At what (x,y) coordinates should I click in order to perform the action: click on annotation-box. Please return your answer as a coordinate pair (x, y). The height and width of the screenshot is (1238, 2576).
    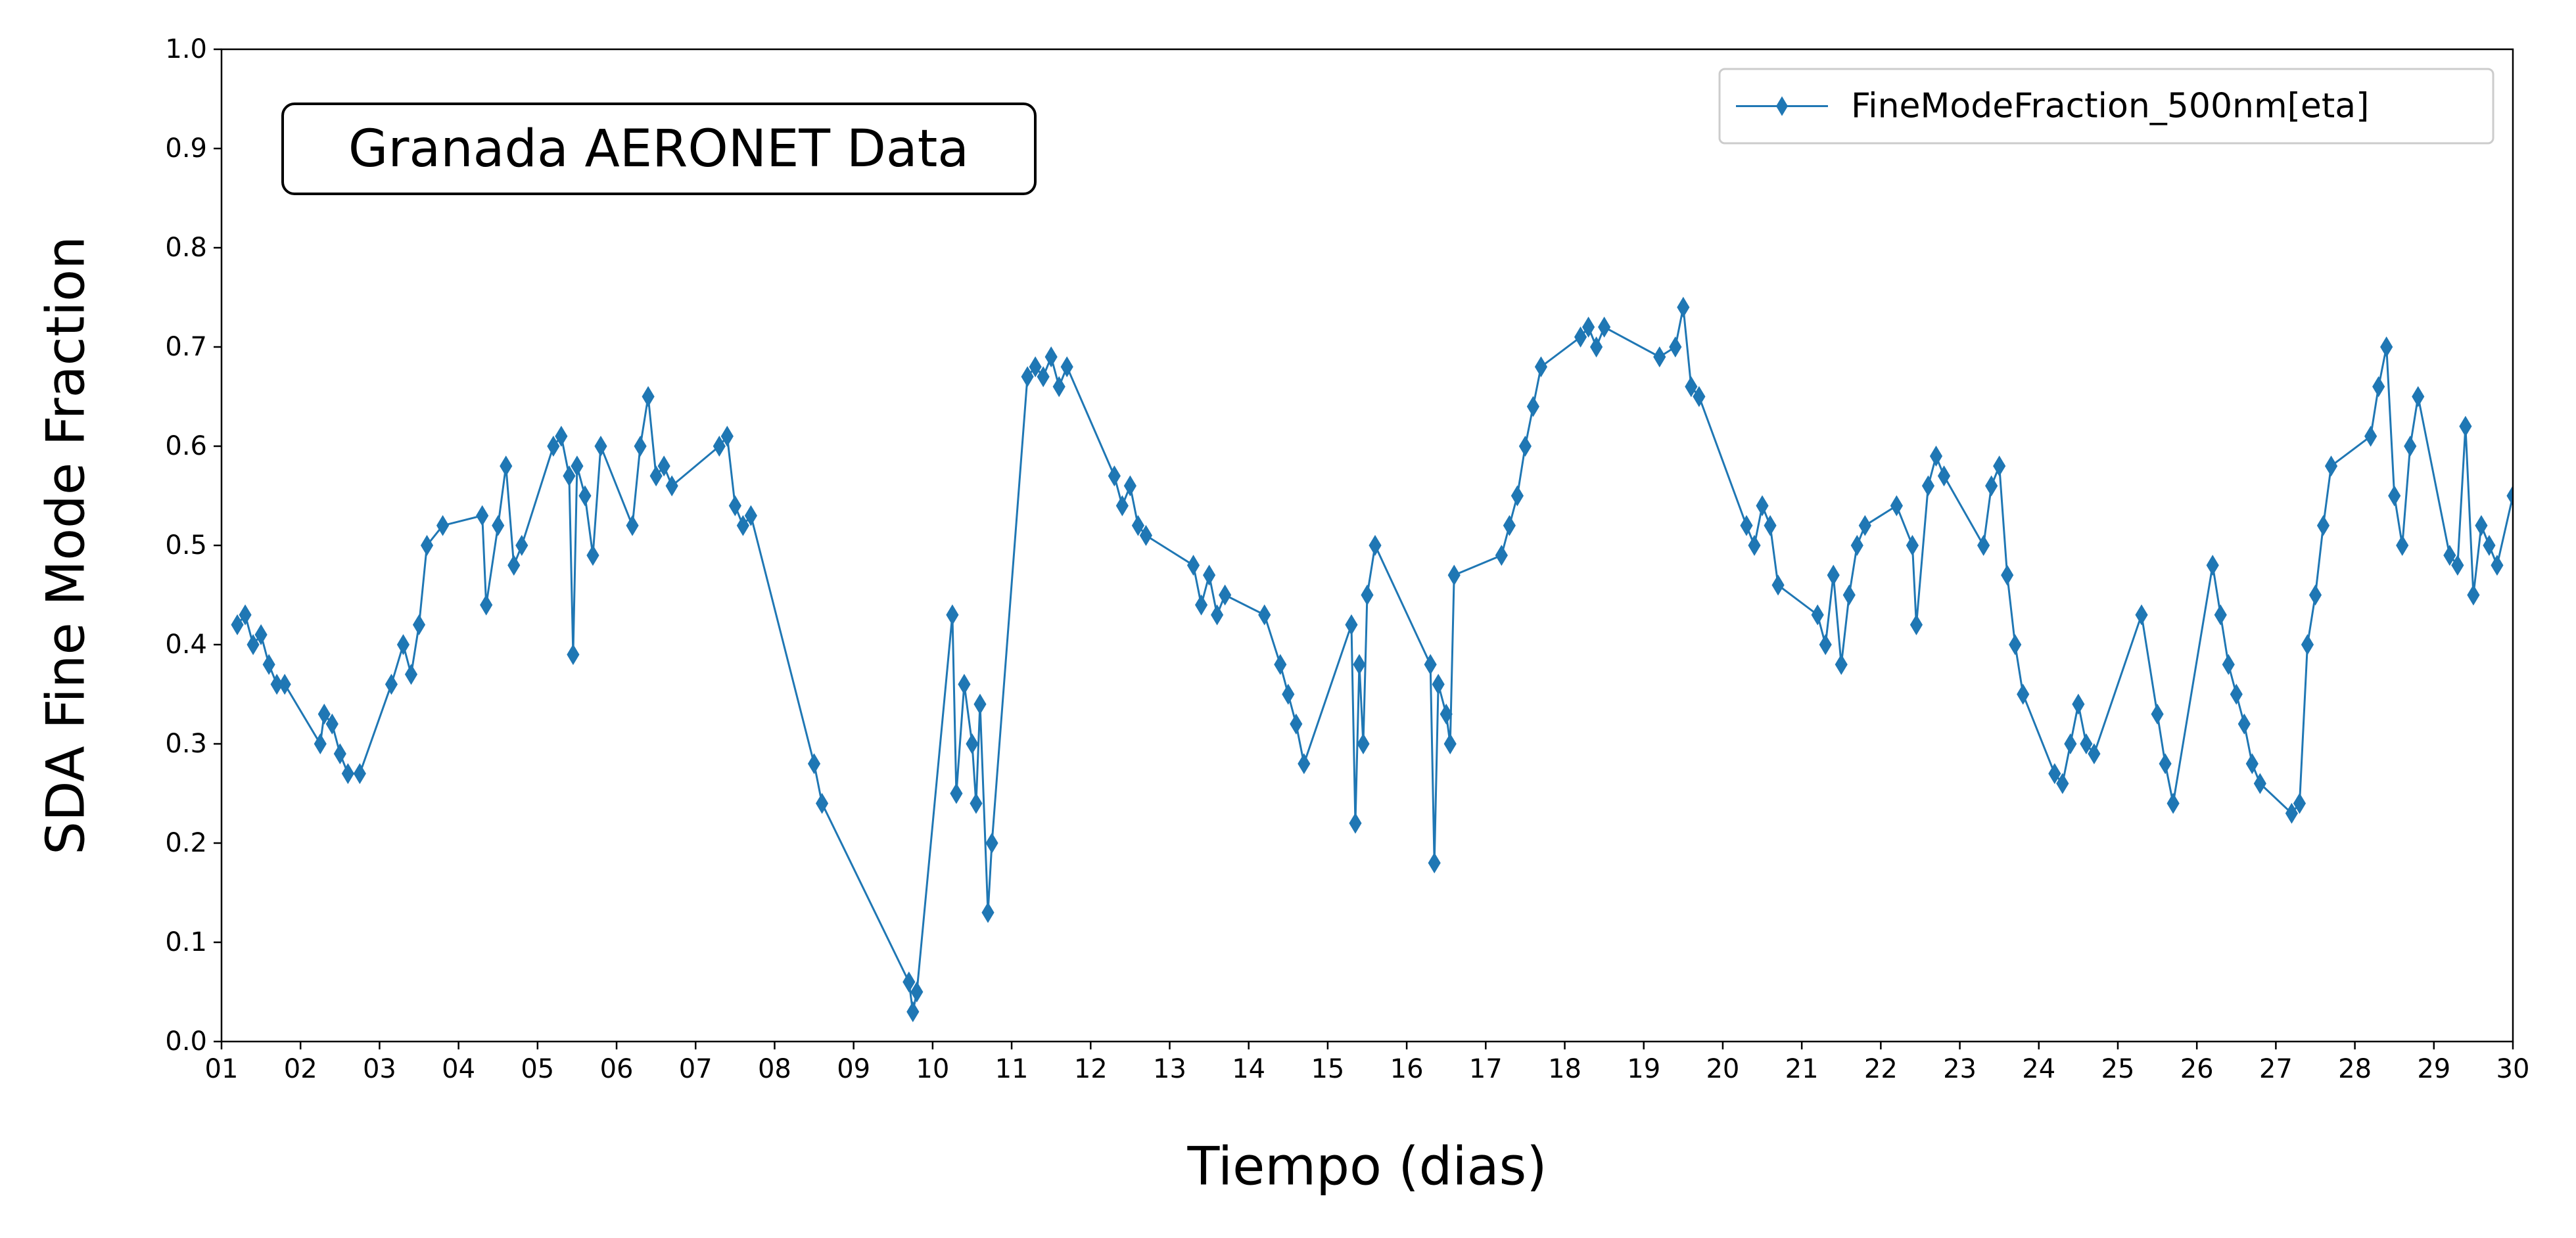
    Looking at the image, I should click on (659, 149).